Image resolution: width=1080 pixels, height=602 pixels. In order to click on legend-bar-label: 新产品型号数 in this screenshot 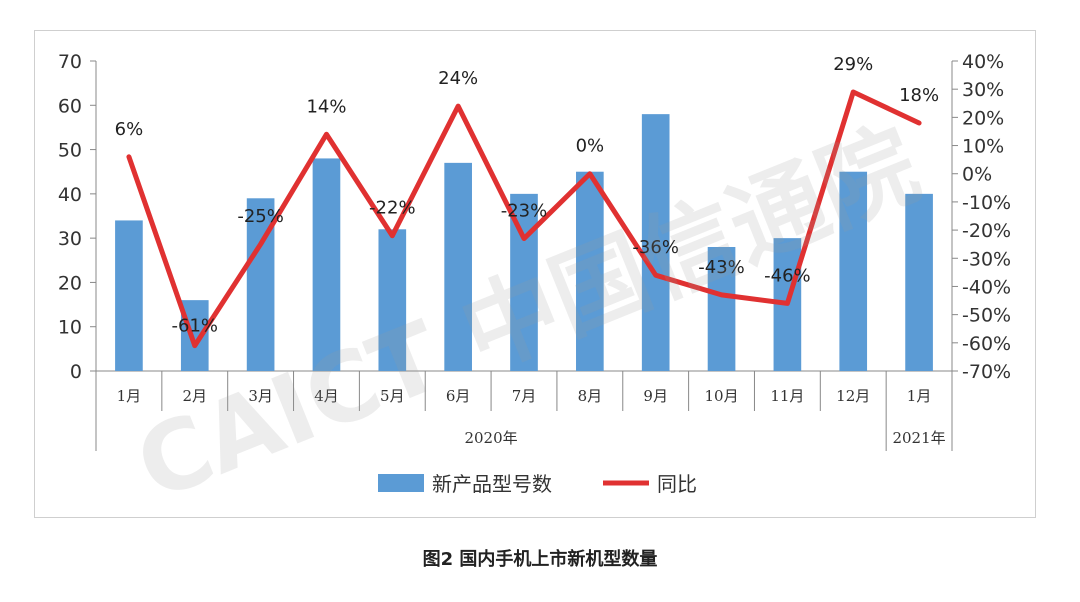, I will do `click(492, 484)`.